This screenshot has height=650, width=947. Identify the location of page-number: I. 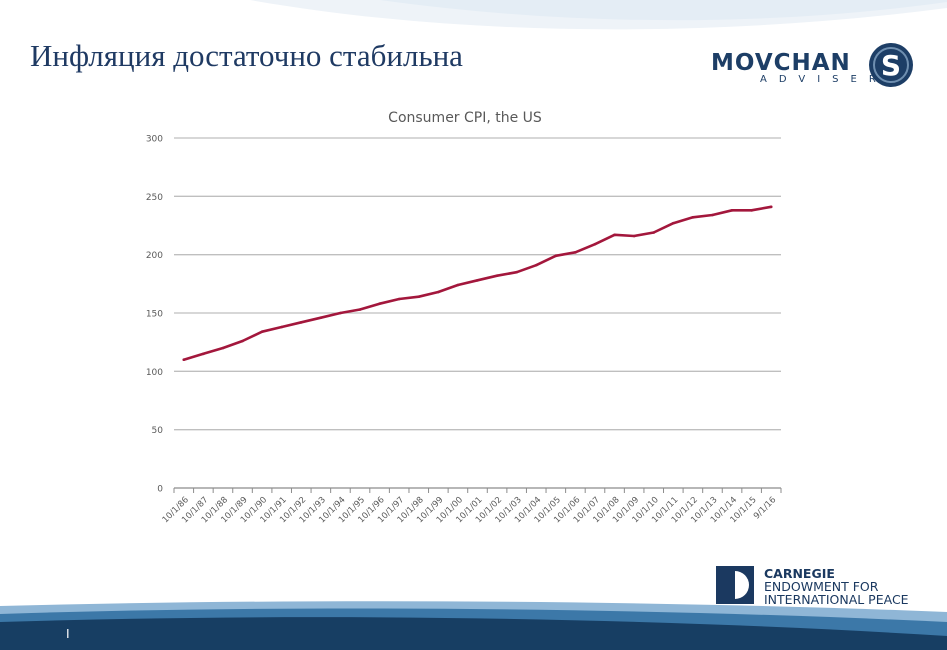
(68, 633).